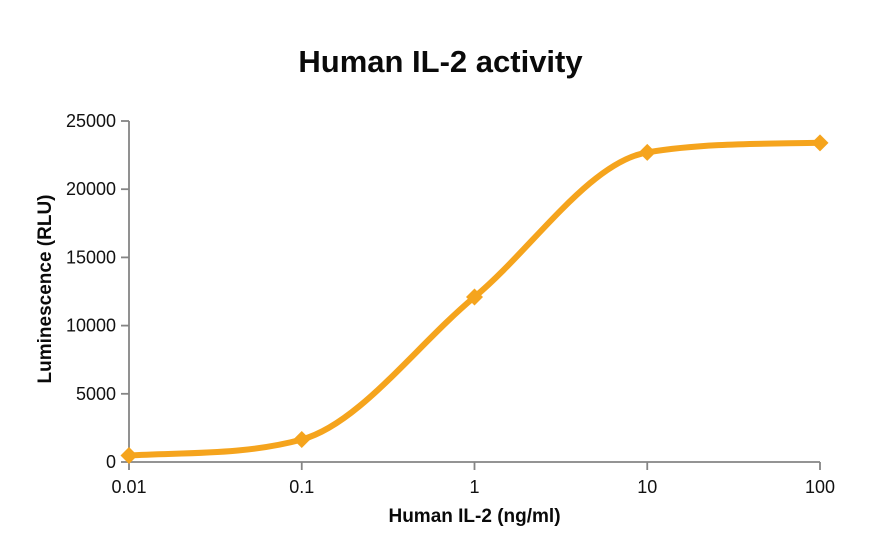 The image size is (881, 555). What do you see at coordinates (96, 394) in the screenshot?
I see `y-tick-label: 5000` at bounding box center [96, 394].